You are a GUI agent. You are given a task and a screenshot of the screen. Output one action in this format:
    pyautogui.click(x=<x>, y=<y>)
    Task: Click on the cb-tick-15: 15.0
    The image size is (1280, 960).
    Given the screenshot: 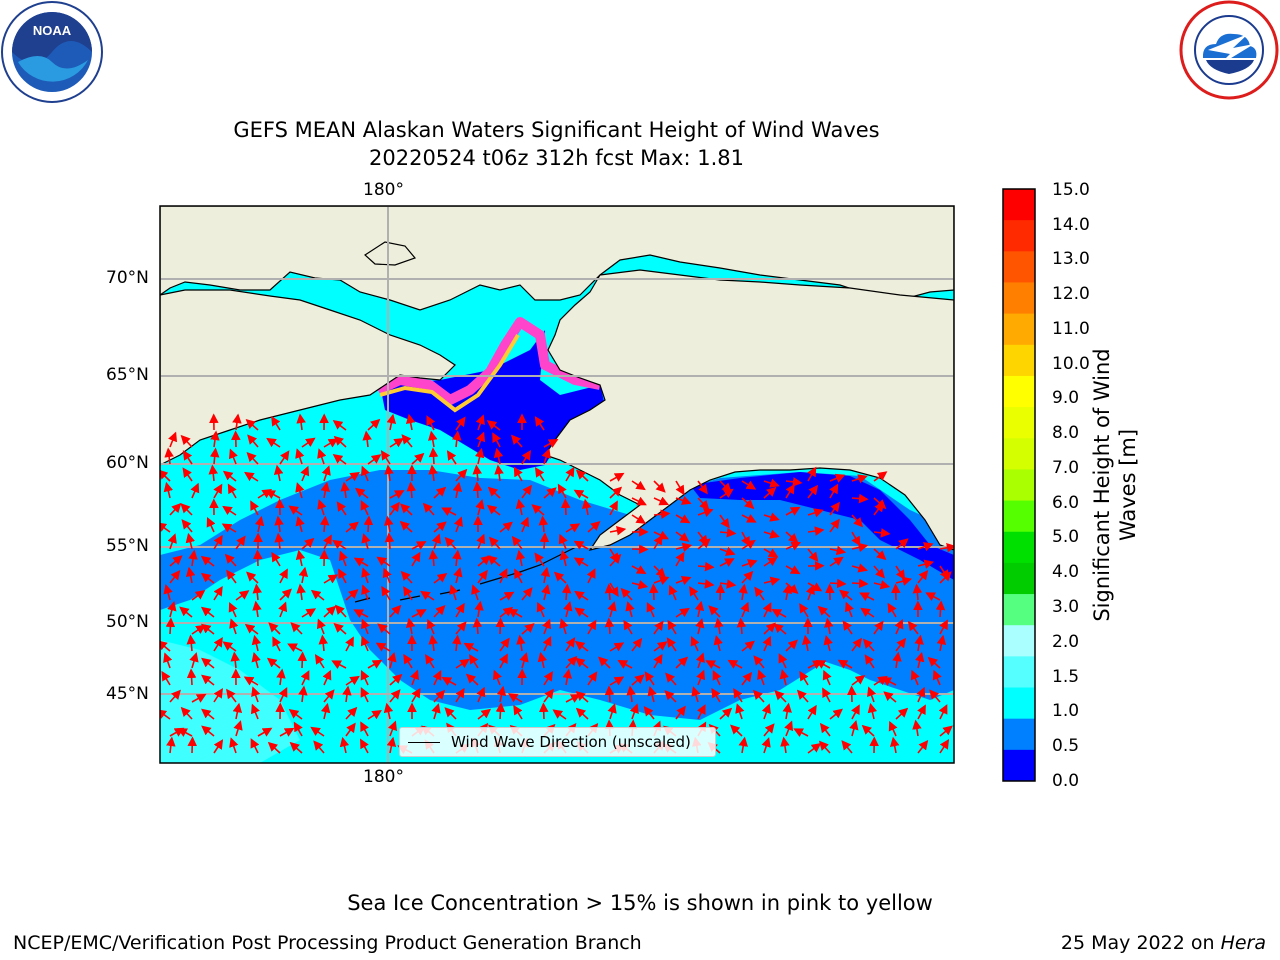 What is the action you would take?
    pyautogui.click(x=1071, y=190)
    